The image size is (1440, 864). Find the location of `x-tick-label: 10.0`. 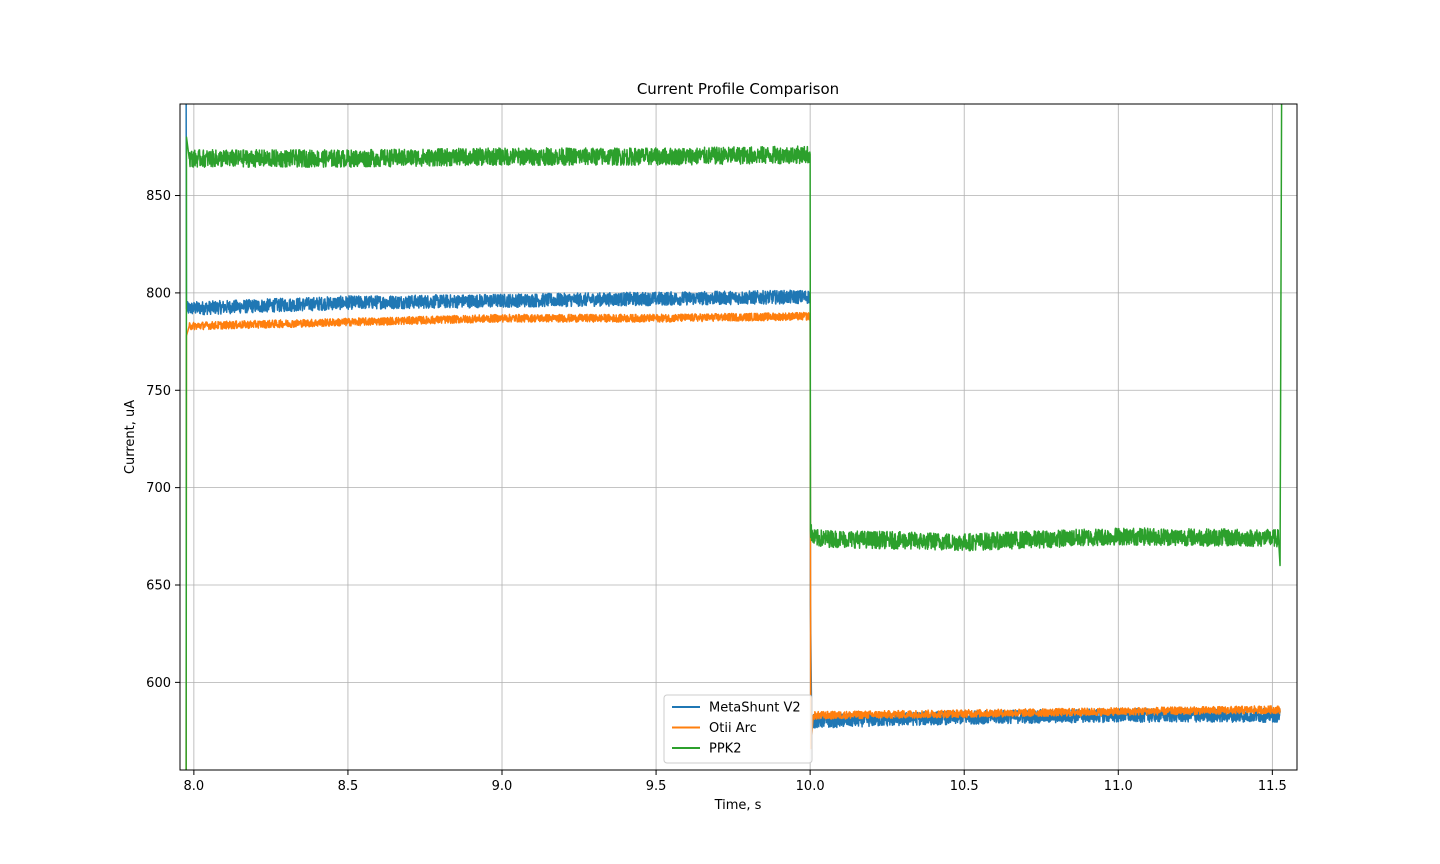

x-tick-label: 10.0 is located at coordinates (810, 786).